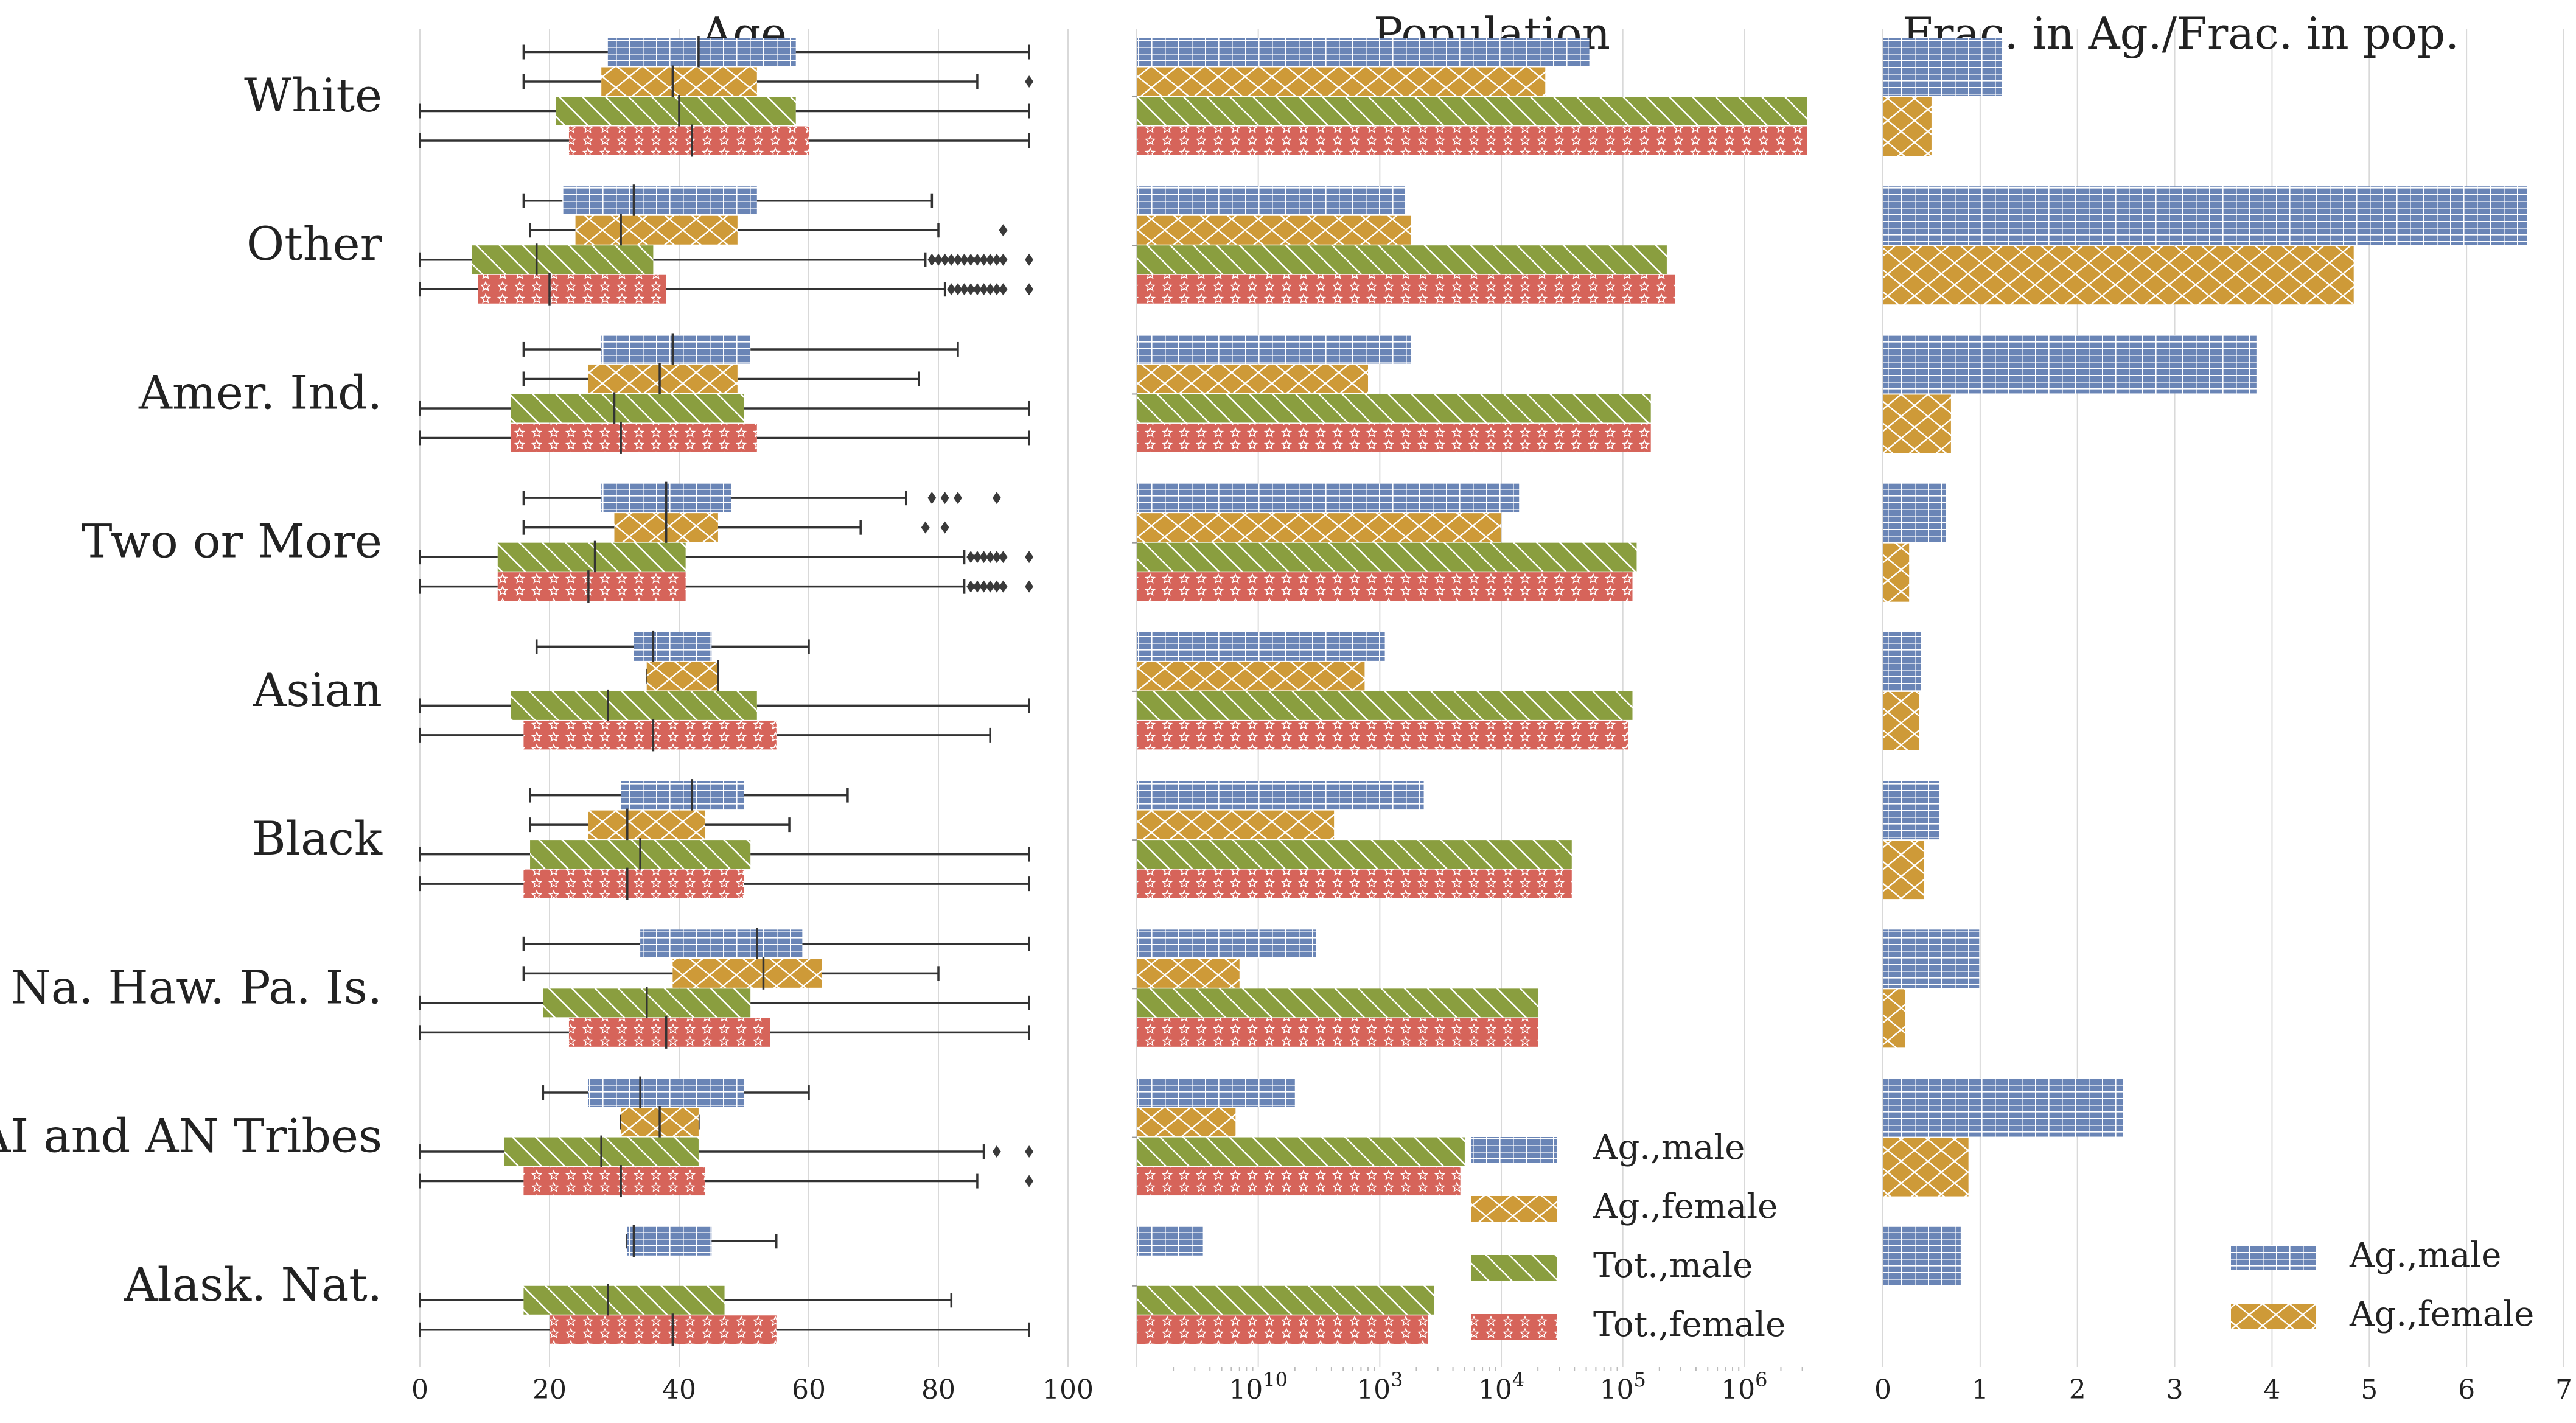 The image size is (2576, 1423). What do you see at coordinates (260, 392) in the screenshot?
I see `category-label: Amer. Ind.` at bounding box center [260, 392].